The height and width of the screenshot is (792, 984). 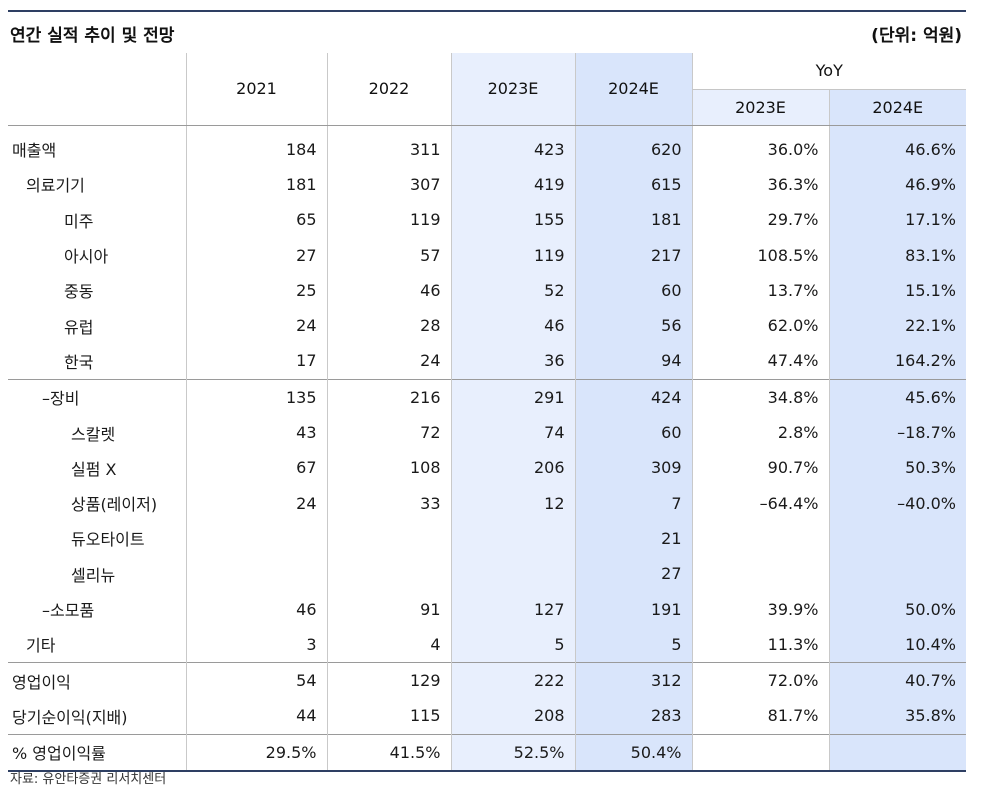 What do you see at coordinates (512, 432) in the screenshot?
I see `value-cell: 74` at bounding box center [512, 432].